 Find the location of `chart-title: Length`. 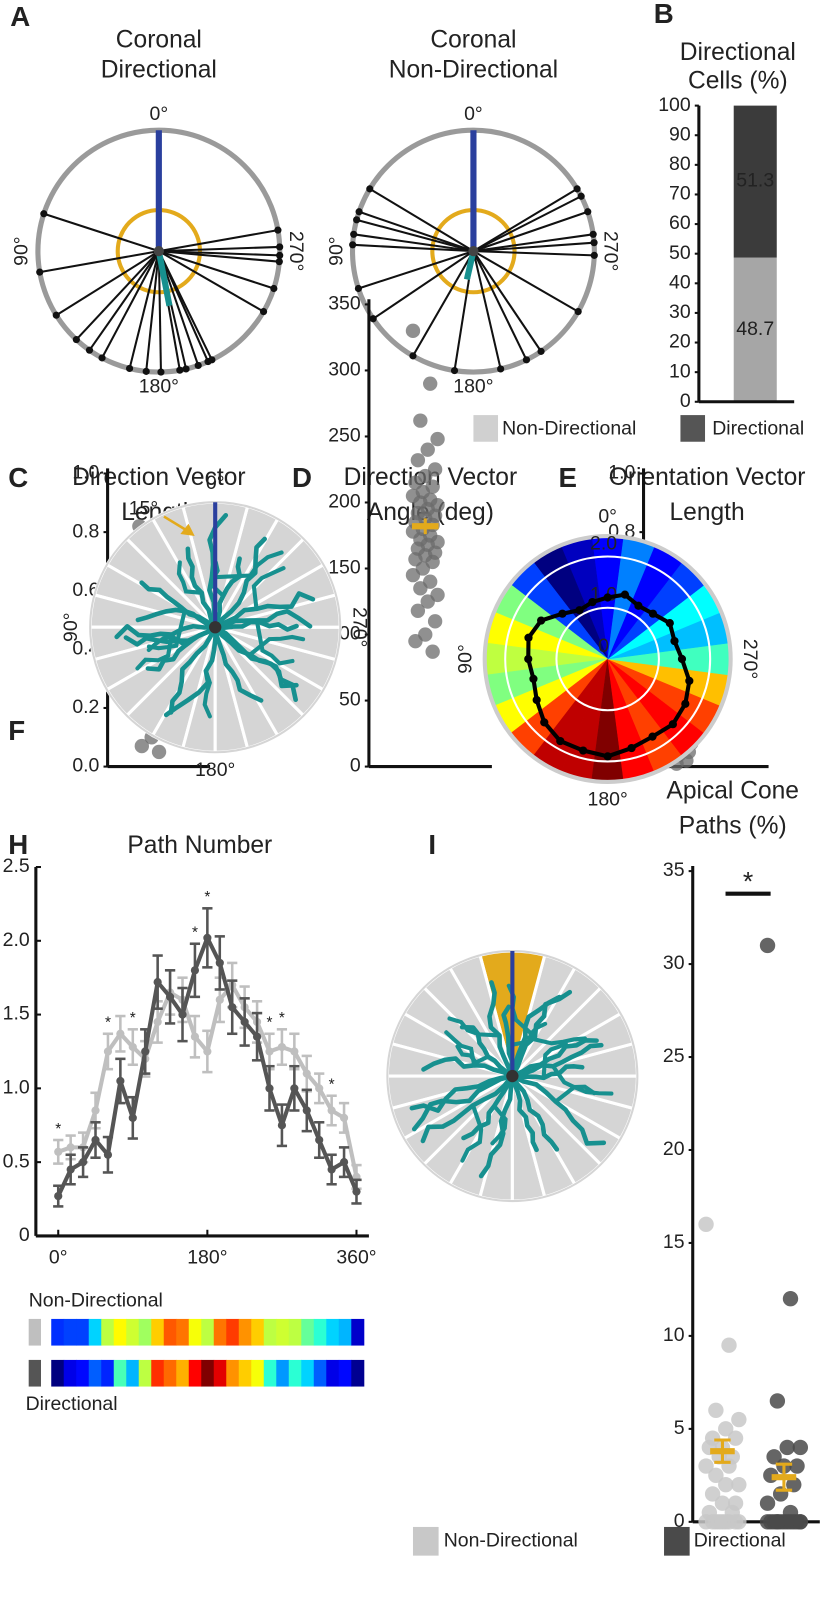

chart-title: Length is located at coordinates (706, 512).